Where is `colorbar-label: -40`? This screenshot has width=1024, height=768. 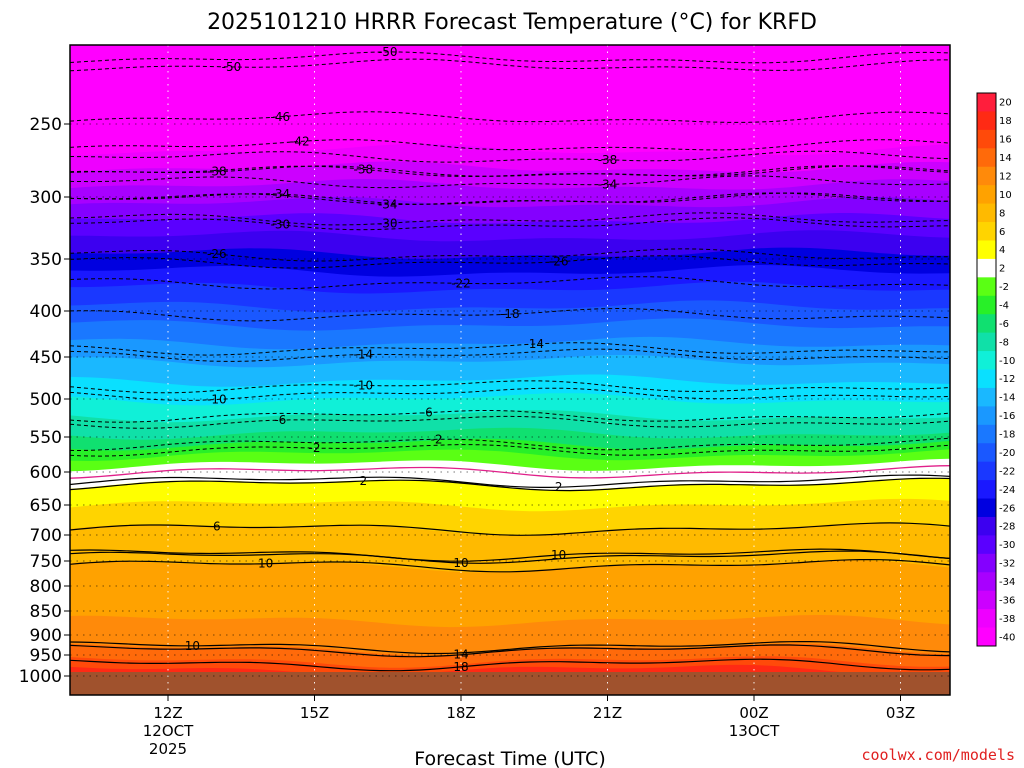
colorbar-label: -40 is located at coordinates (1007, 637).